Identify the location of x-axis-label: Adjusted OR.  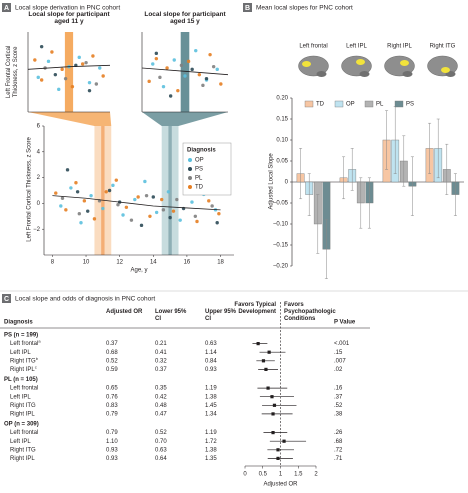
(280, 485).